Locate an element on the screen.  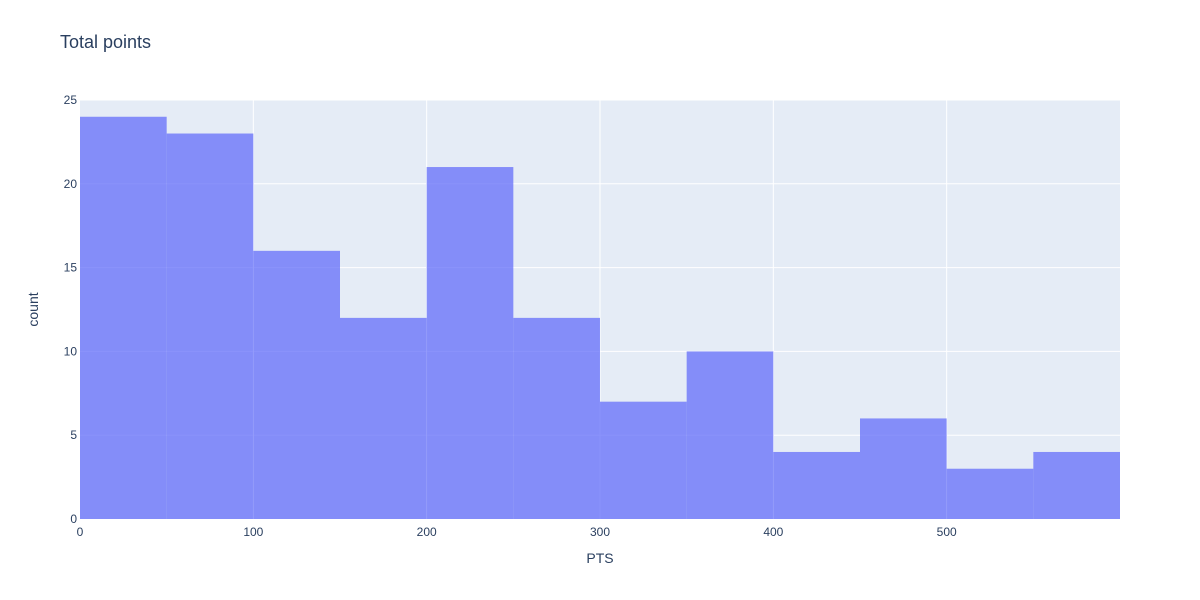
y-tick-label: 5 is located at coordinates (73, 435).